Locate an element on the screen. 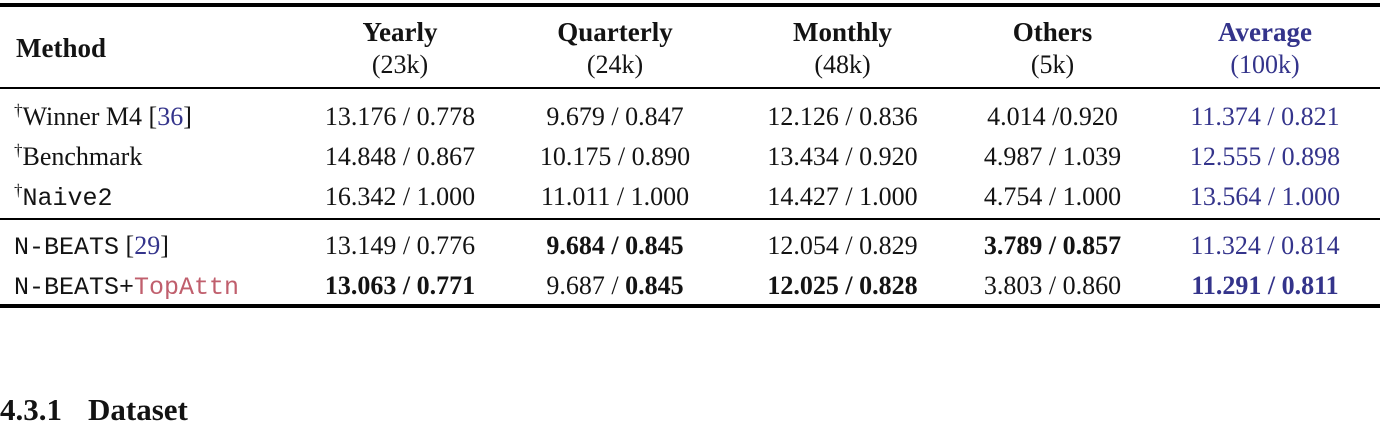 This screenshot has height=431, width=1380. value-cell-monthly: 12.025 / 0.828 is located at coordinates (842, 286).